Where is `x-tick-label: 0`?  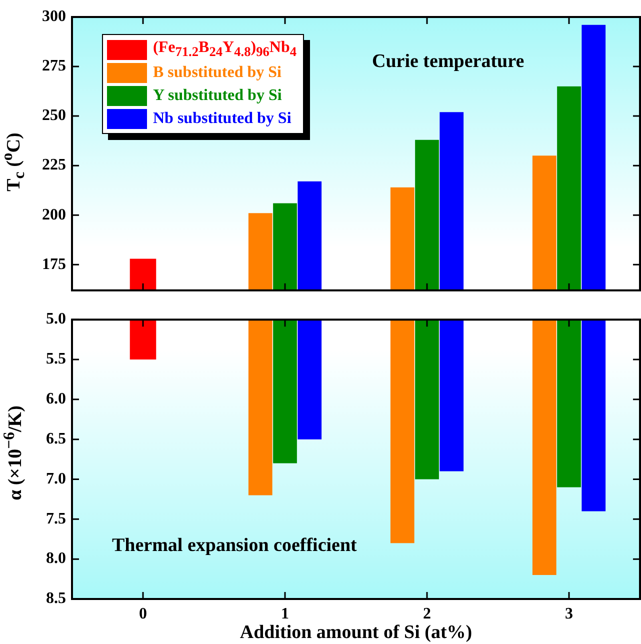 x-tick-label: 0 is located at coordinates (143, 614).